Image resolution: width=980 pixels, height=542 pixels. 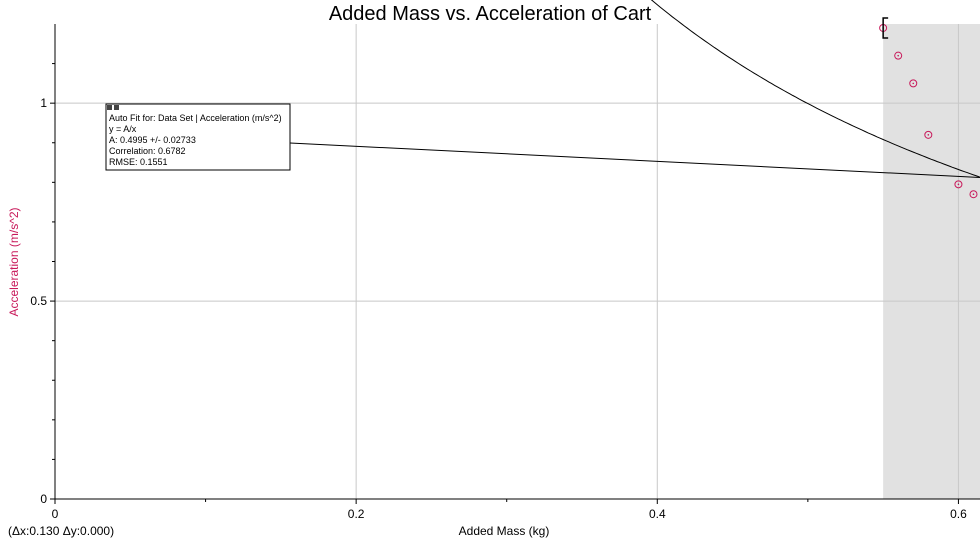 What do you see at coordinates (55, 514) in the screenshot?
I see `x-tick-label: 0` at bounding box center [55, 514].